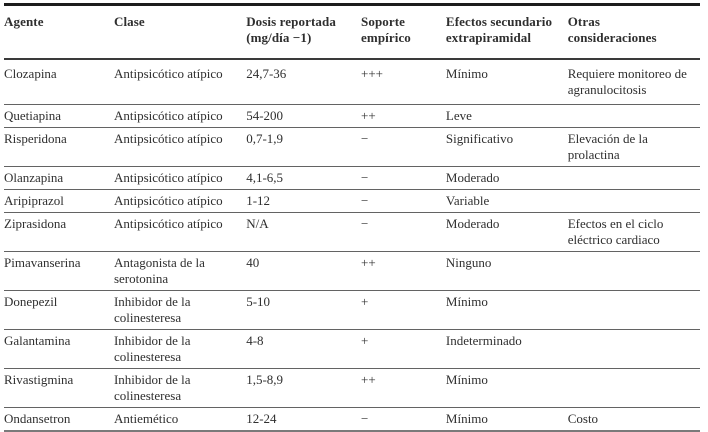 The width and height of the screenshot is (708, 432). Describe the element at coordinates (59, 32) in the screenshot. I see `column-header-agente: Agente` at that location.